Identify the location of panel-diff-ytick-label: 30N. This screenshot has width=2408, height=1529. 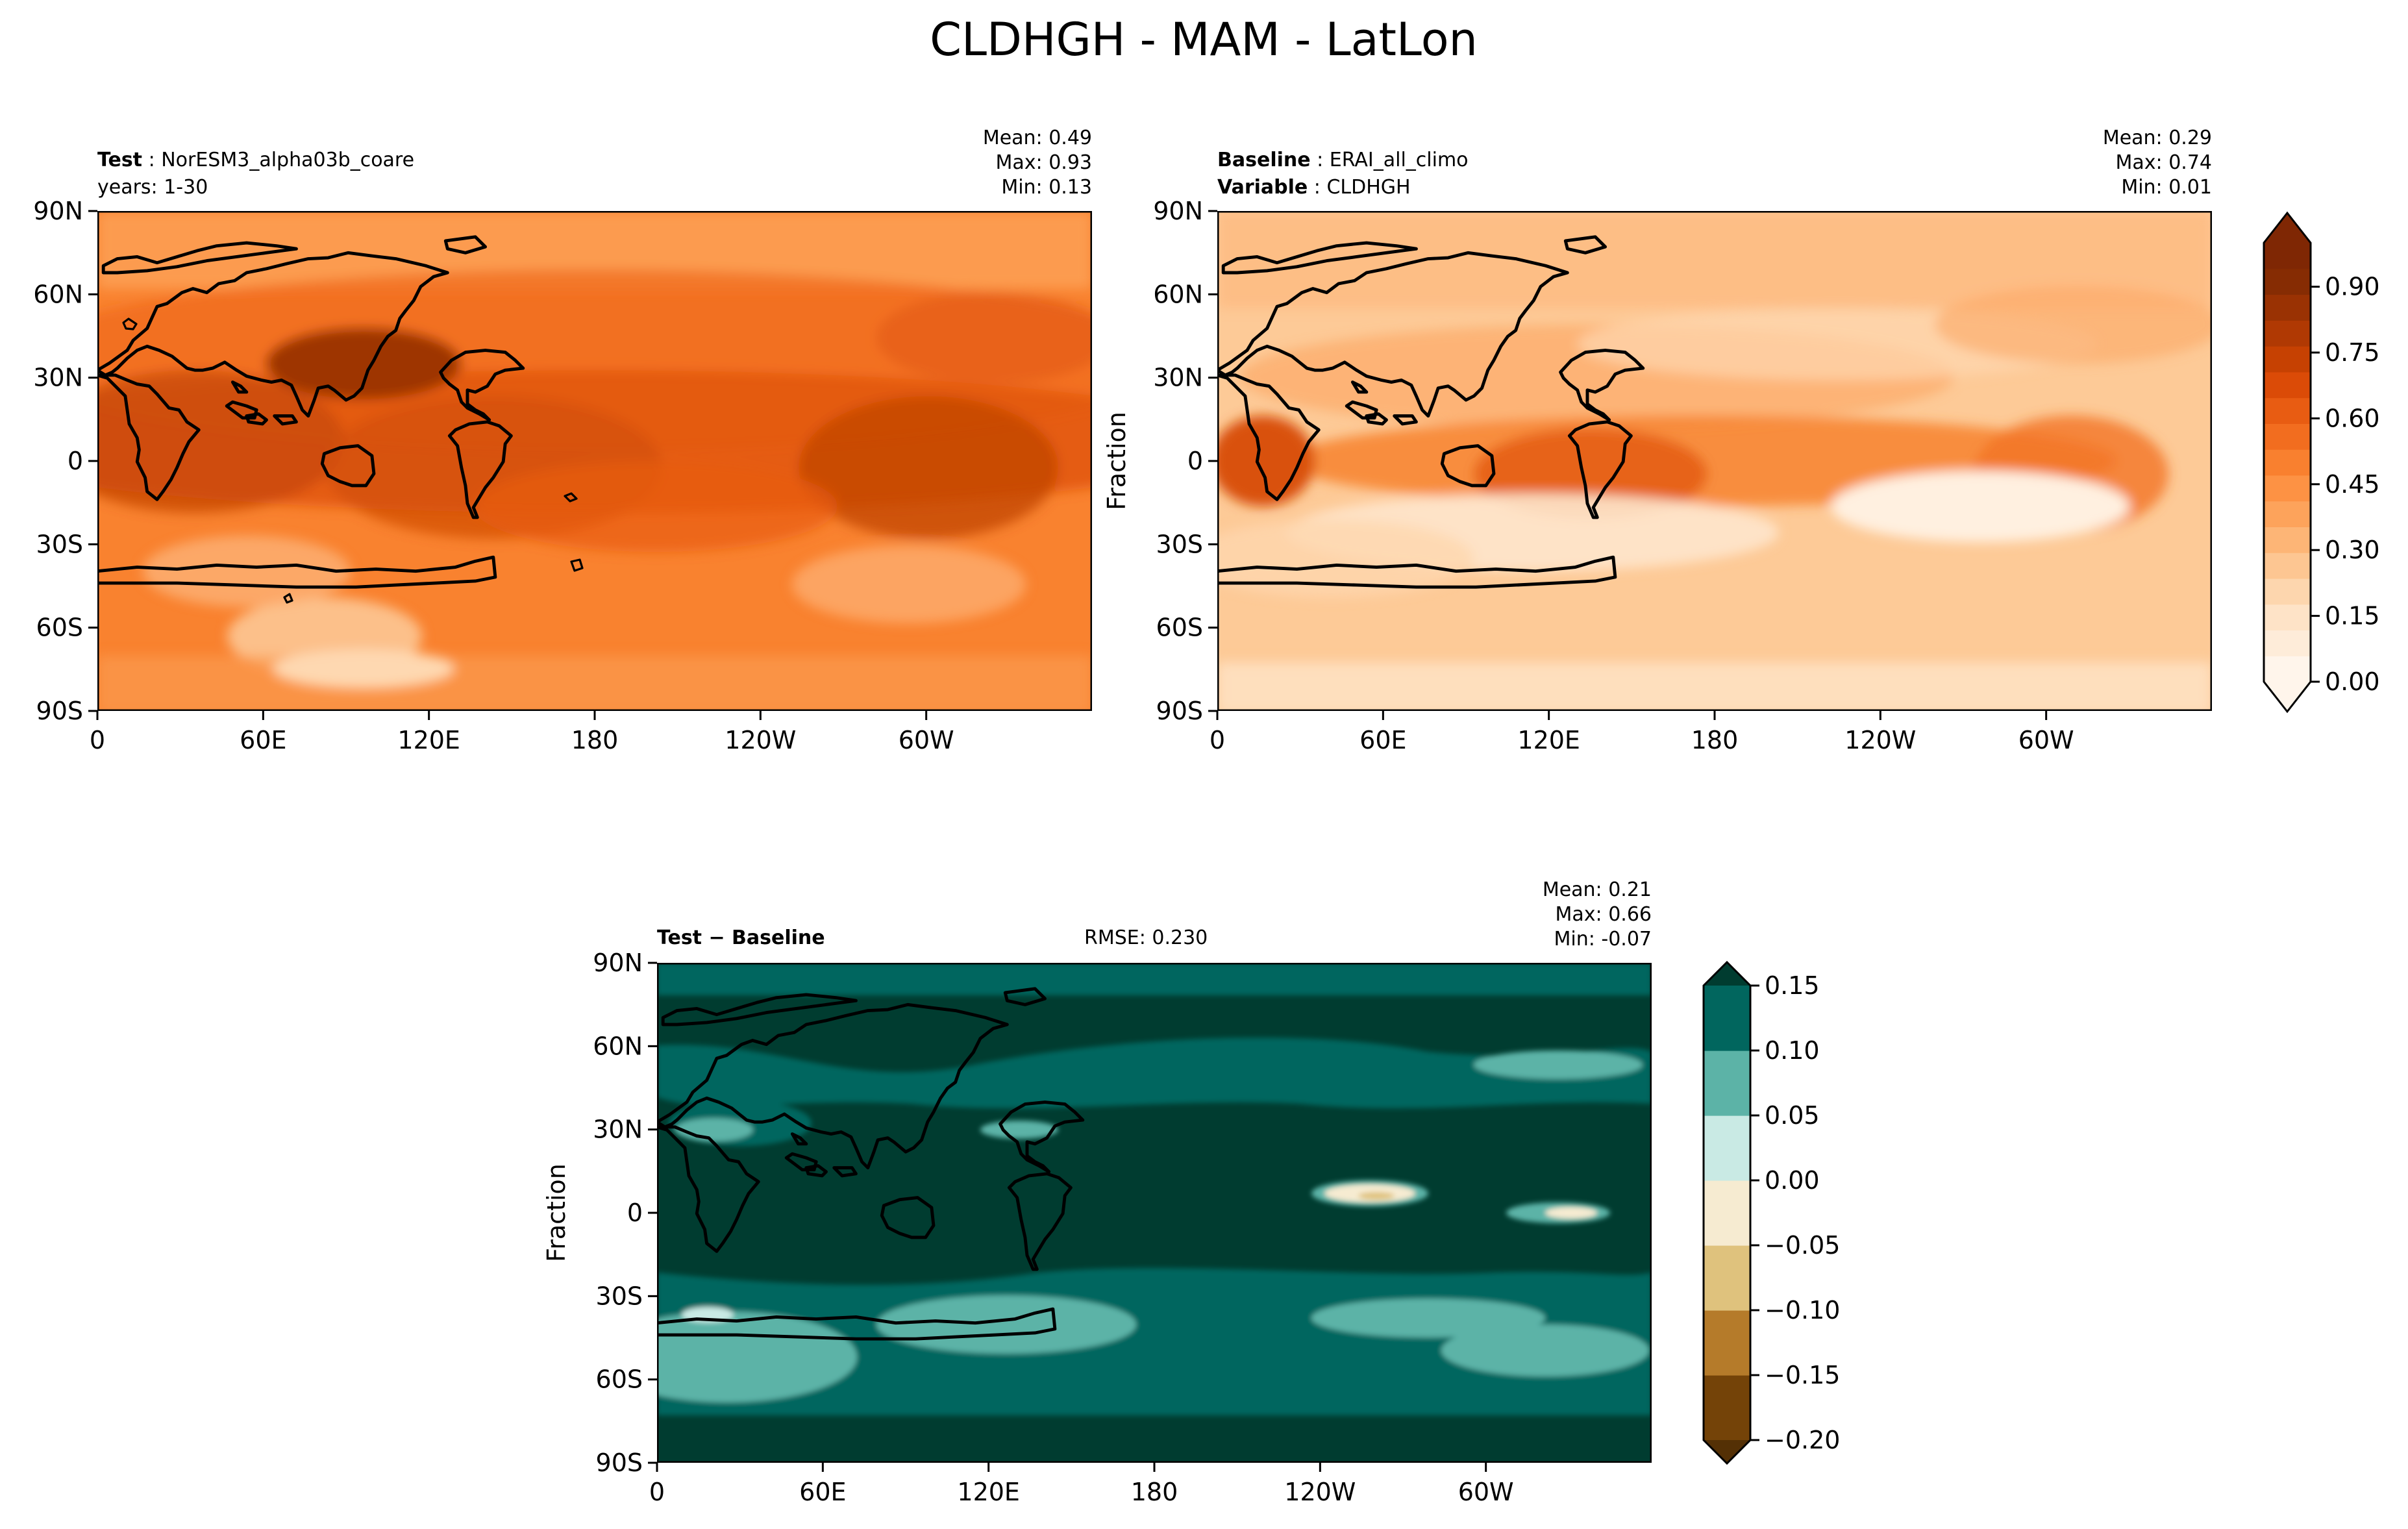
(618, 1129).